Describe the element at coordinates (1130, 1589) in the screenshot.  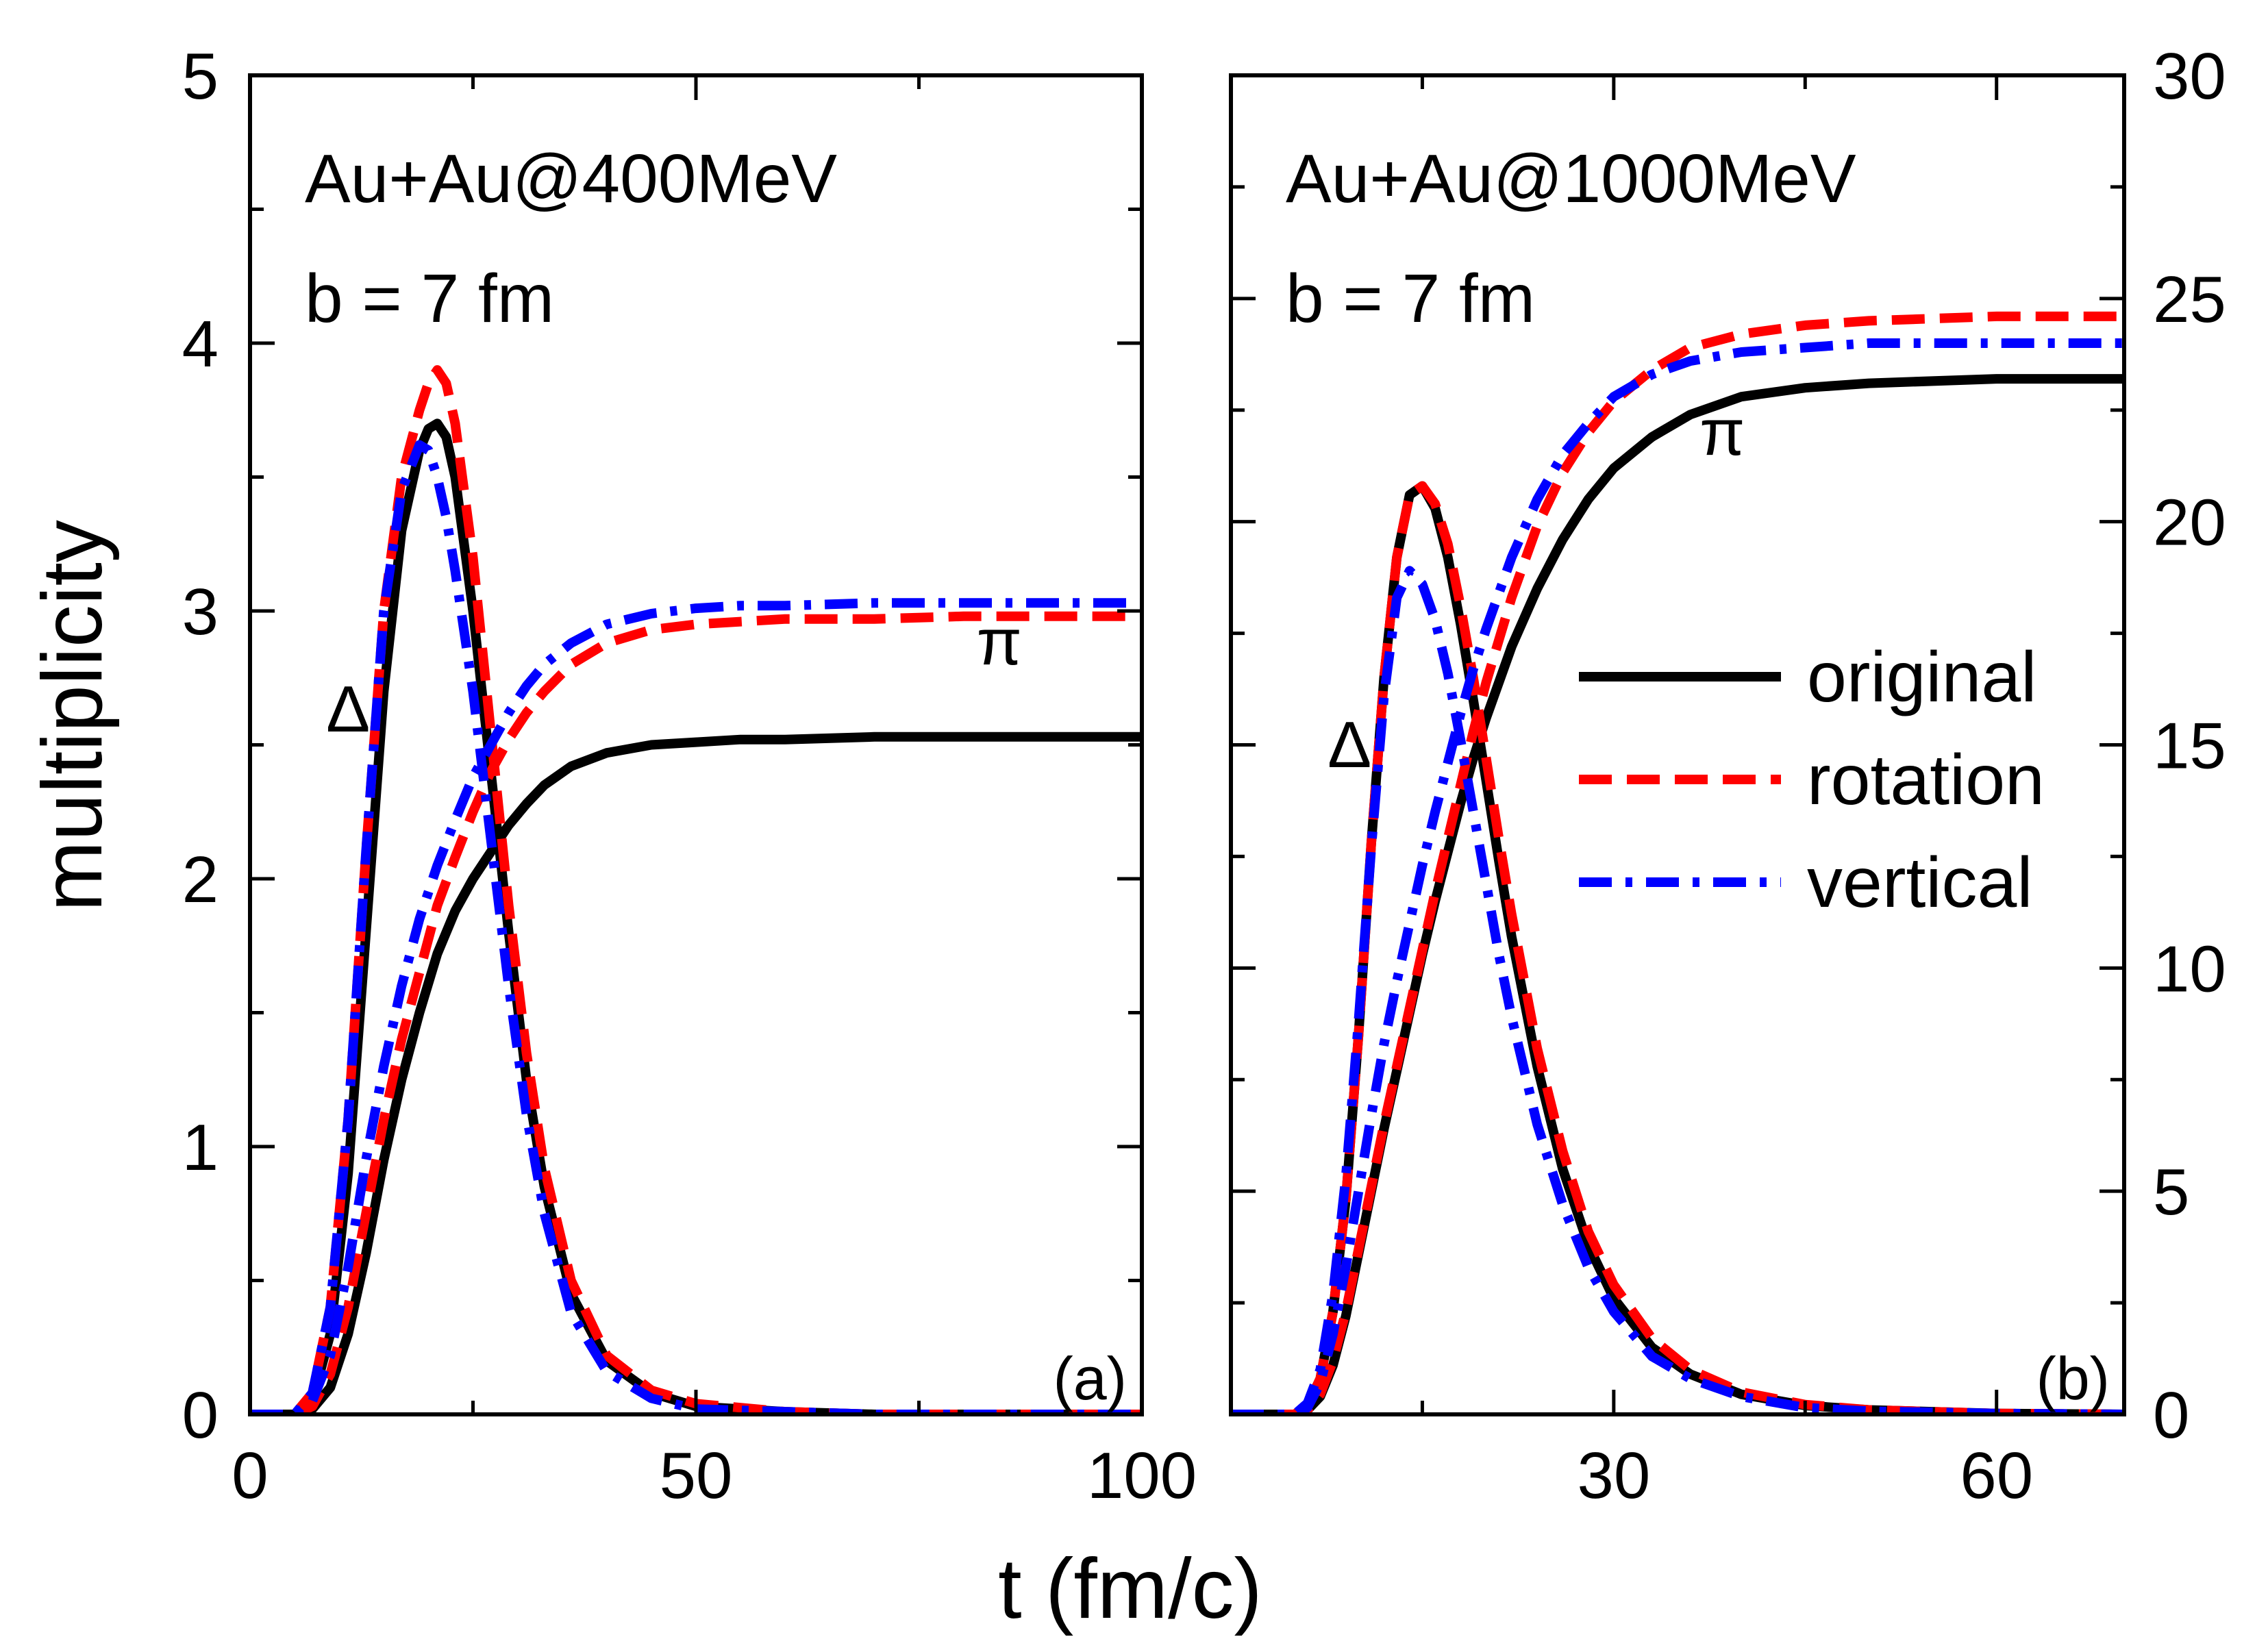
I see `x-axis-title: t (fm/c)` at that location.